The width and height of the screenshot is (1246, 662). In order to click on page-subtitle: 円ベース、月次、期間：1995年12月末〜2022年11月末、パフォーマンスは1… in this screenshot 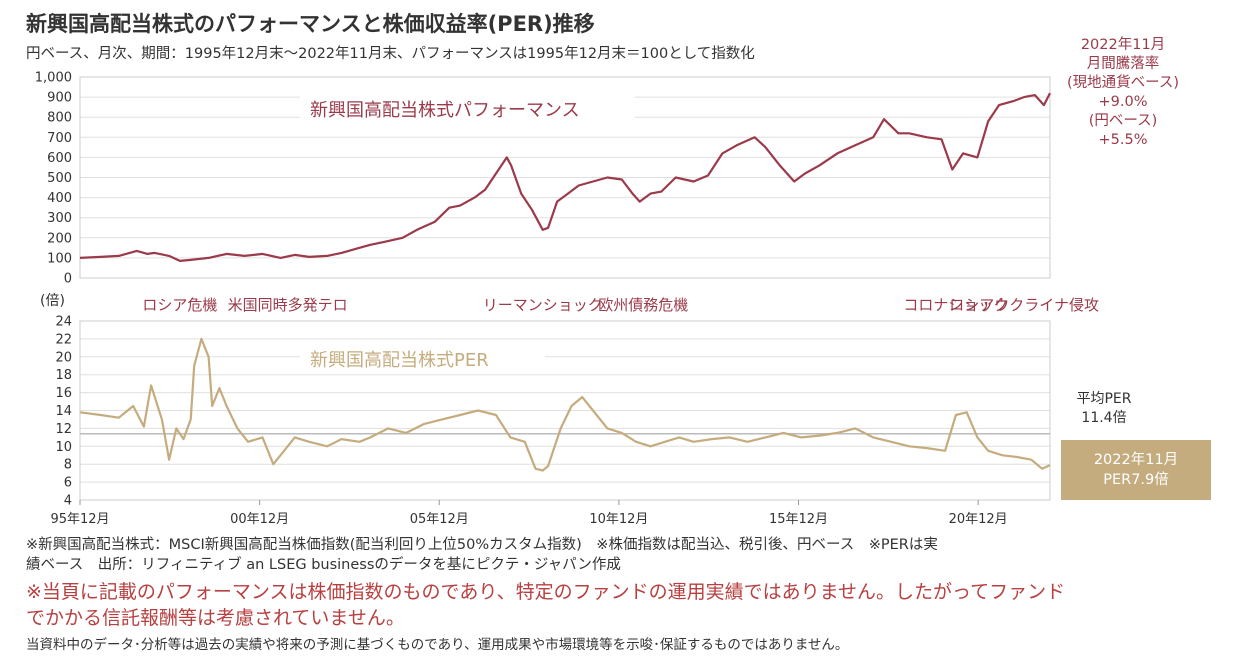, I will do `click(390, 54)`.